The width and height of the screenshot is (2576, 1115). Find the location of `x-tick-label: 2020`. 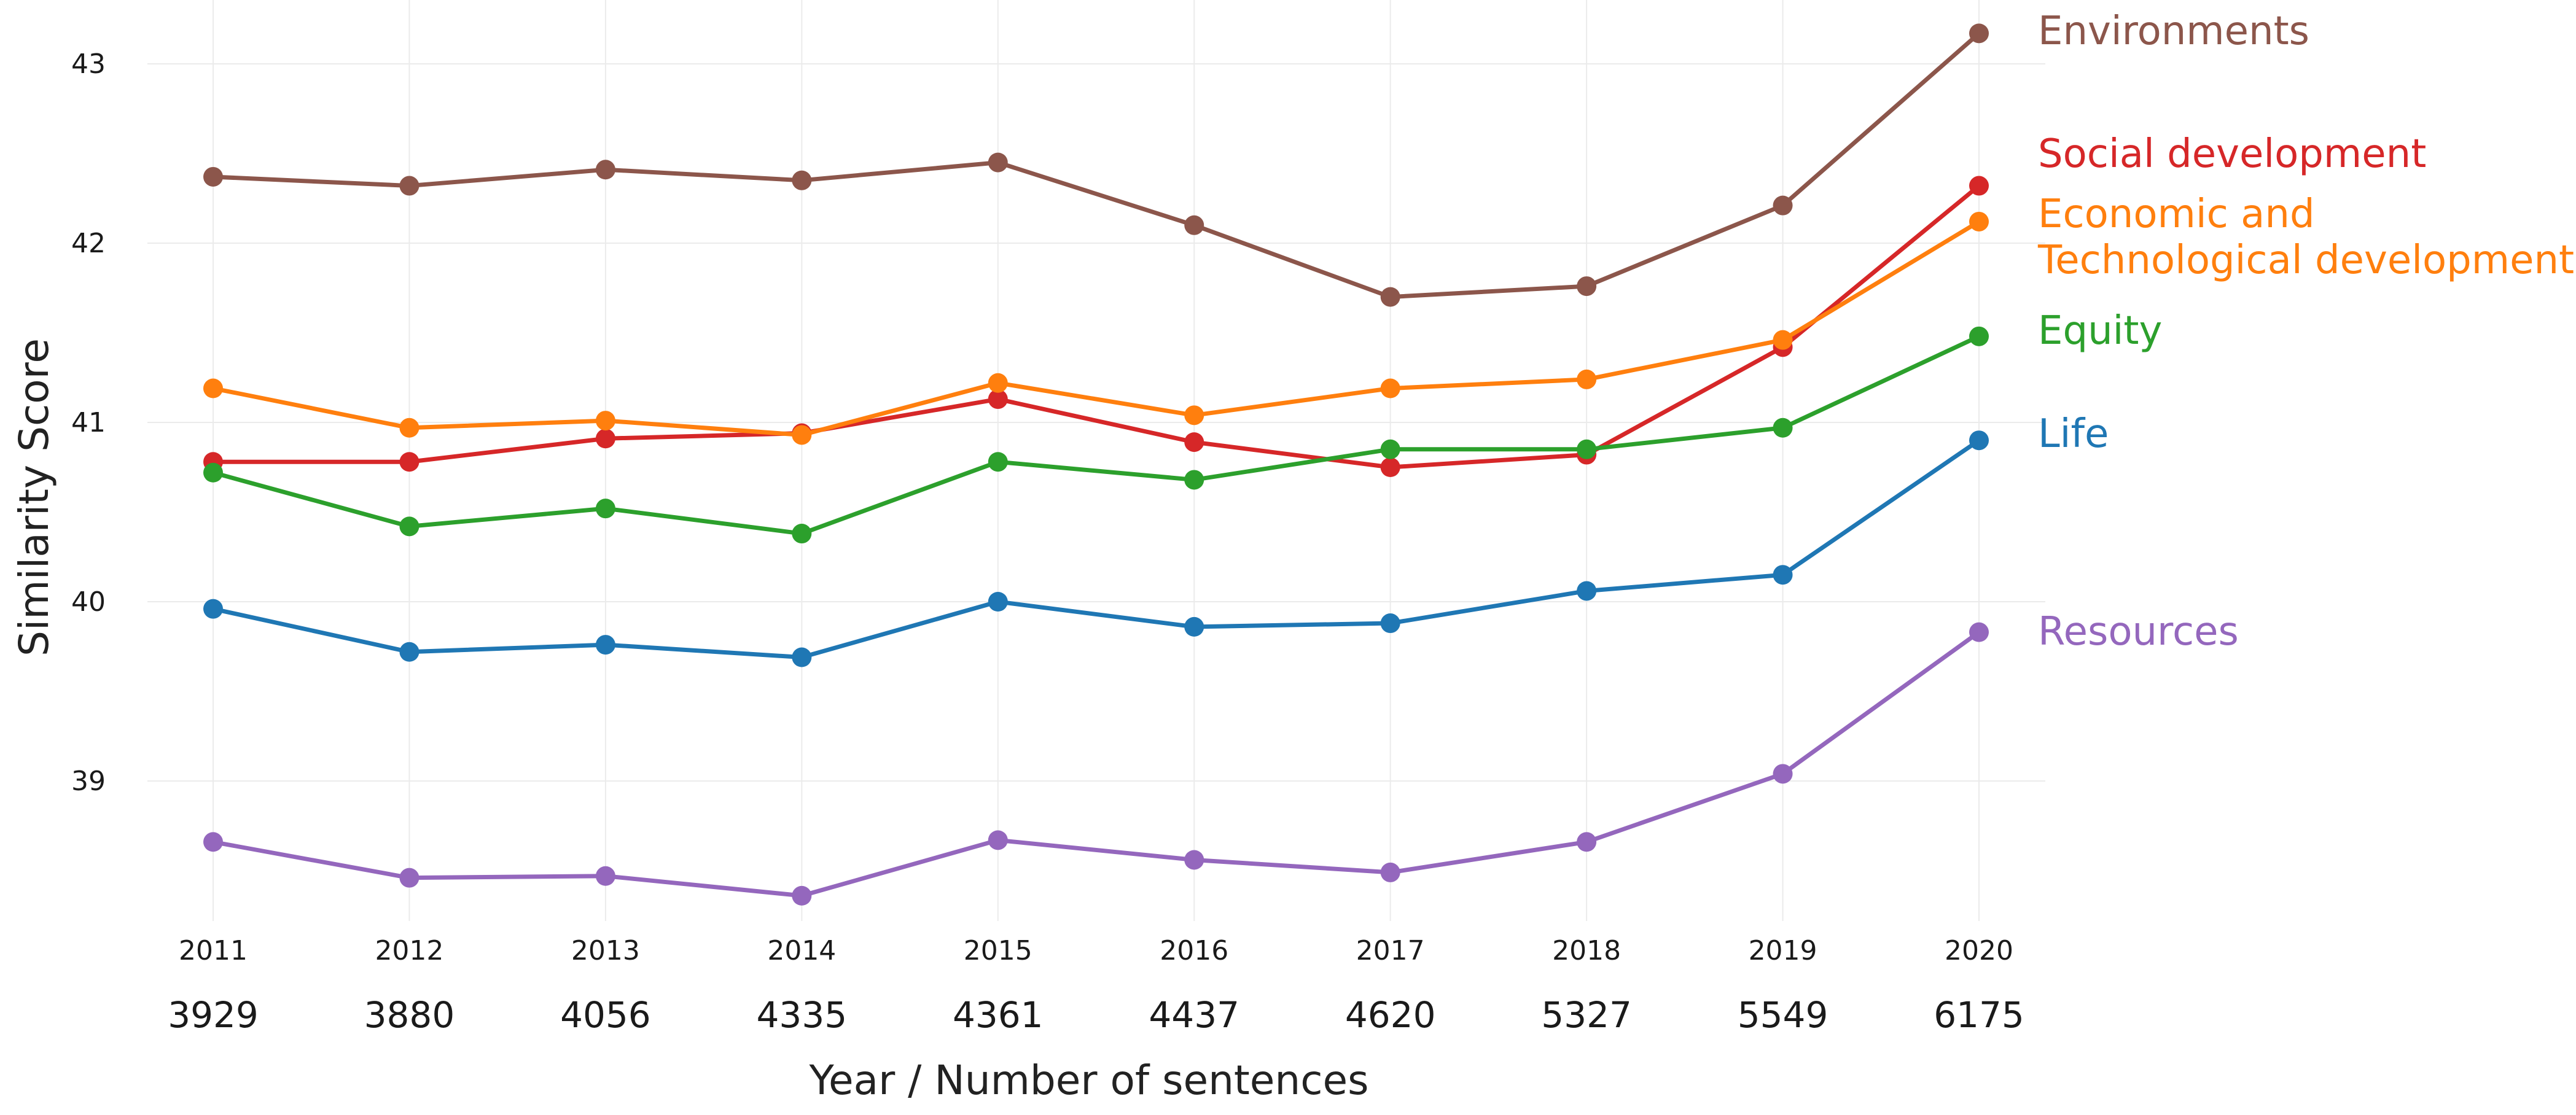

x-tick-label: 2020 is located at coordinates (1979, 950).